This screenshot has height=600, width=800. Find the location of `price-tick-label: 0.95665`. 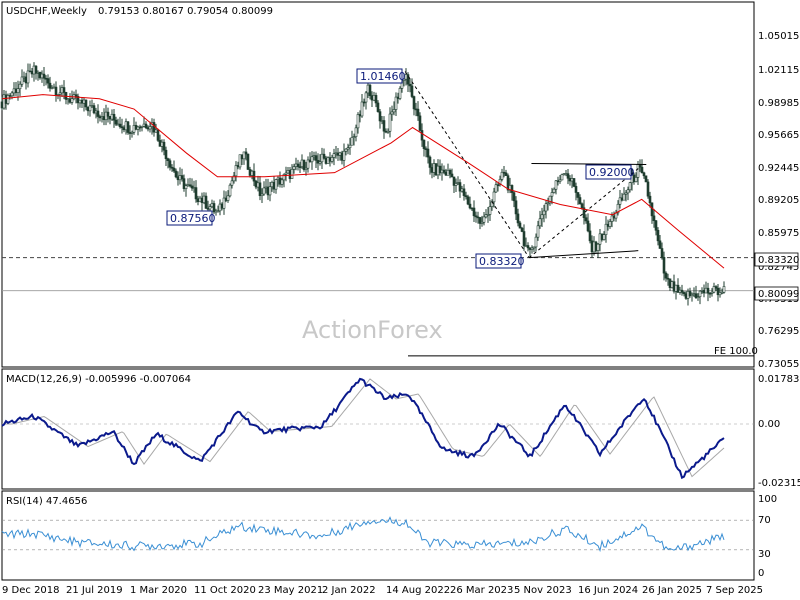

price-tick-label: 0.95665 is located at coordinates (778, 135).